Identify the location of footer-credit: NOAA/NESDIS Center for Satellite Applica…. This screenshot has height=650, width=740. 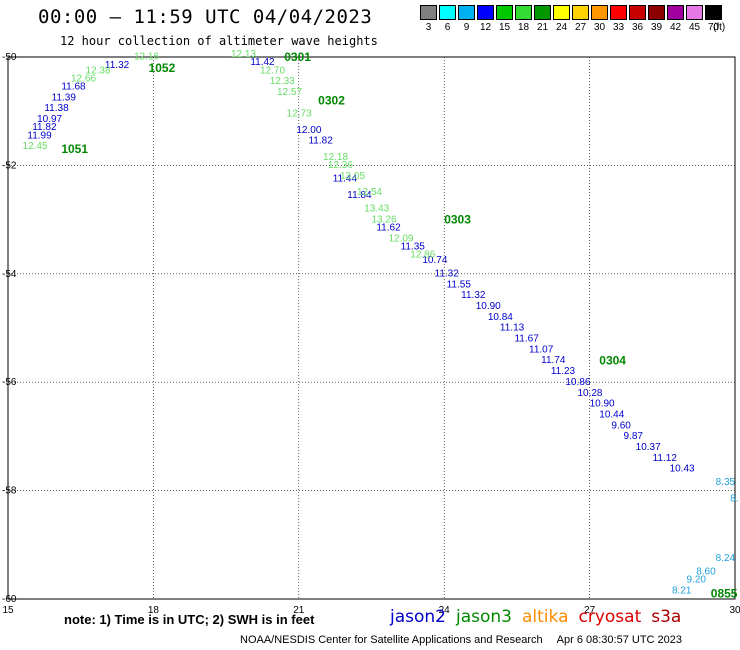
(391, 640).